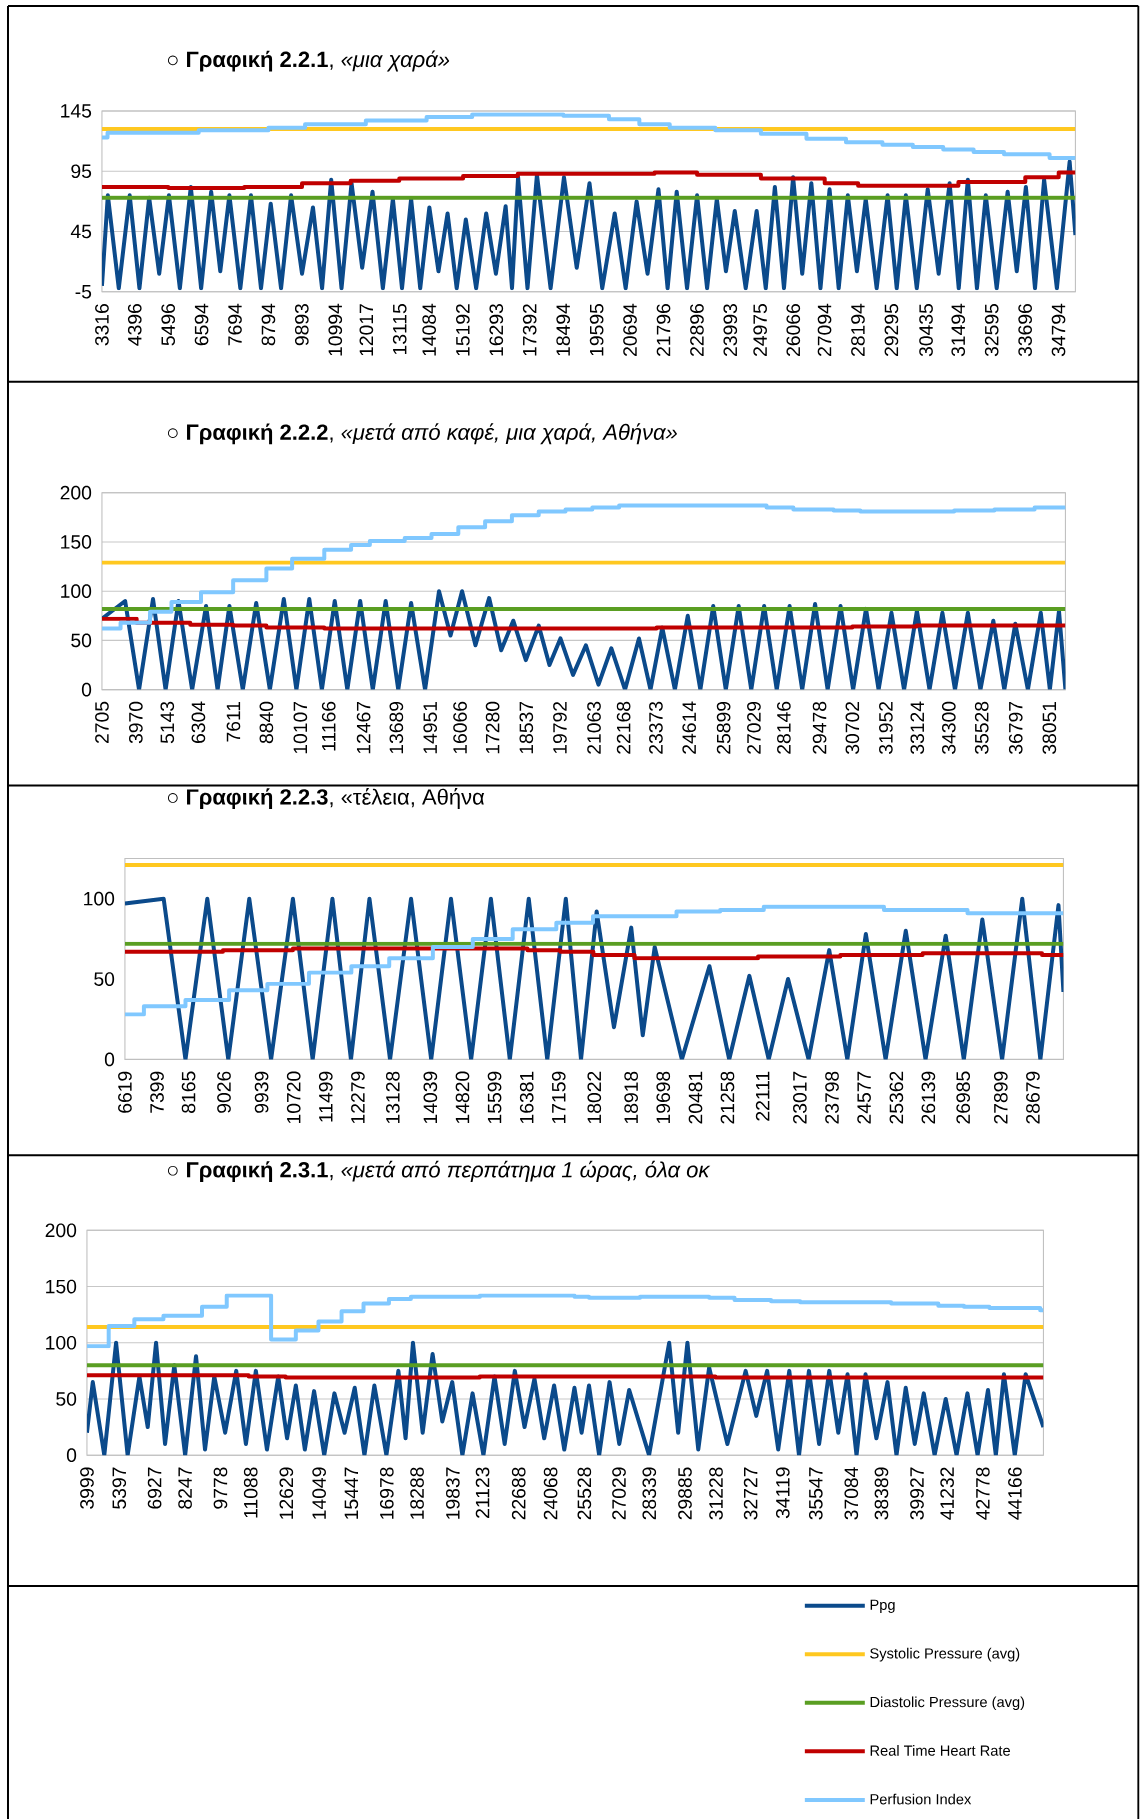 This screenshot has height=1820, width=1140. I want to click on x-tick-label: 19698, so click(663, 1097).